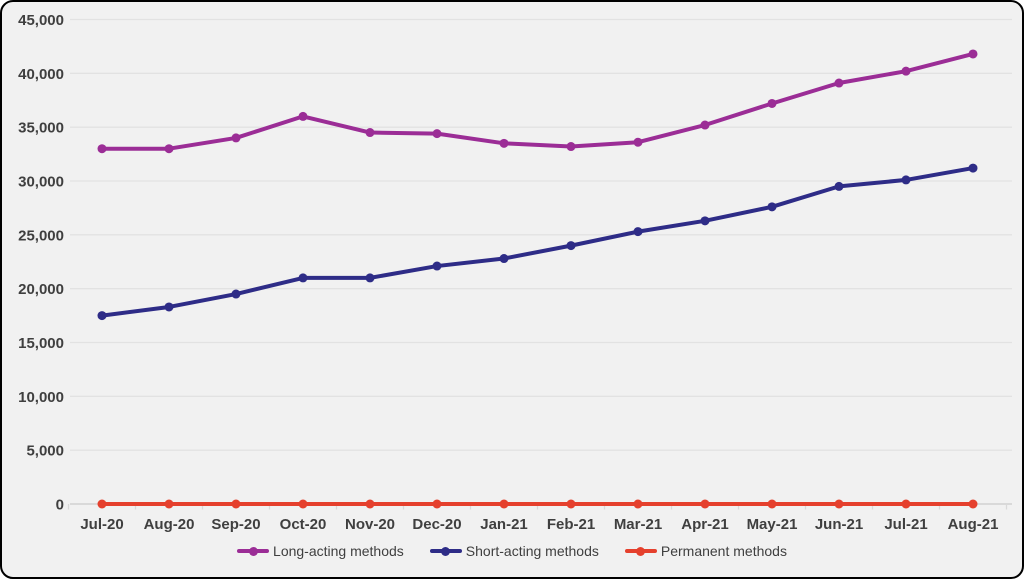  I want to click on x-tick-label: Dec-20, so click(436, 524).